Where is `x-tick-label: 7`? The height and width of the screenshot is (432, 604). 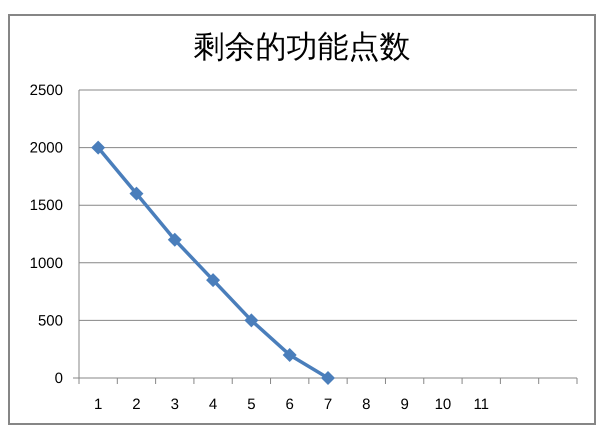
x-tick-label: 7 is located at coordinates (328, 404).